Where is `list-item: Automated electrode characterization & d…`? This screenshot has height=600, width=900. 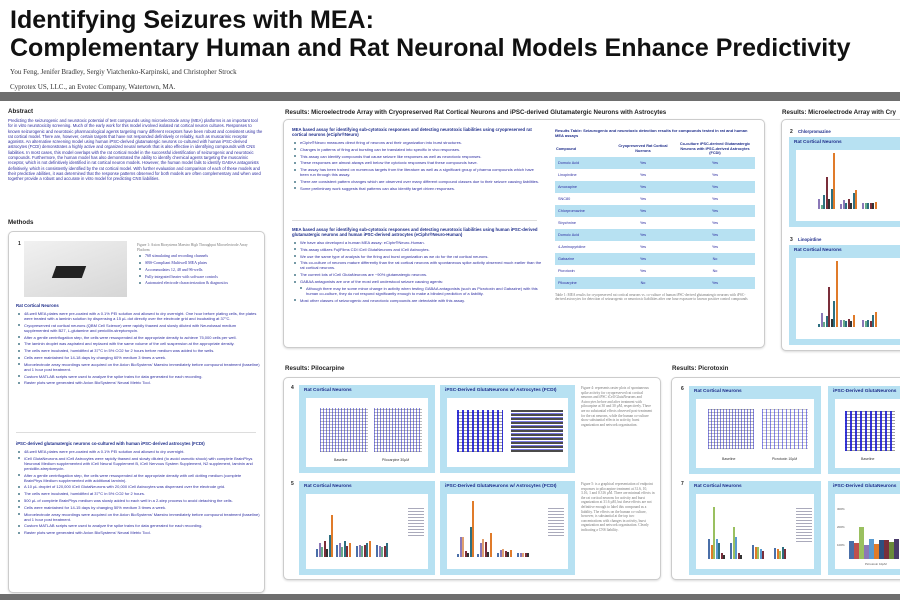
list-item: Automated electrode characterization & d… is located at coordinates (197, 282).